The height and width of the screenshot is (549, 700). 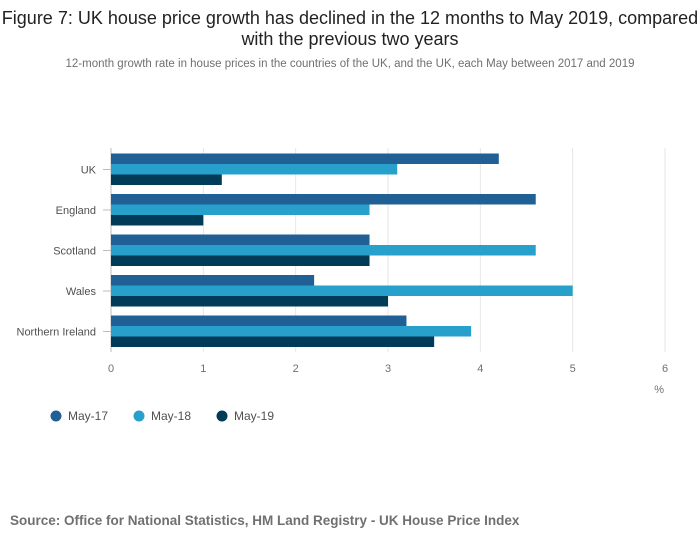 What do you see at coordinates (76, 211) in the screenshot?
I see `category-label: England` at bounding box center [76, 211].